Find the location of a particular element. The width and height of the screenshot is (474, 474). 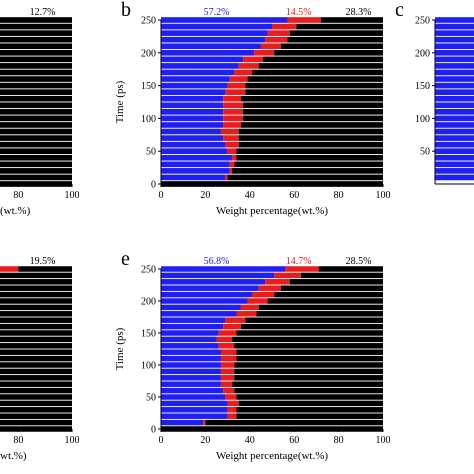

x-axis-label: Weight percentage(wt.%) is located at coordinates (272, 456).